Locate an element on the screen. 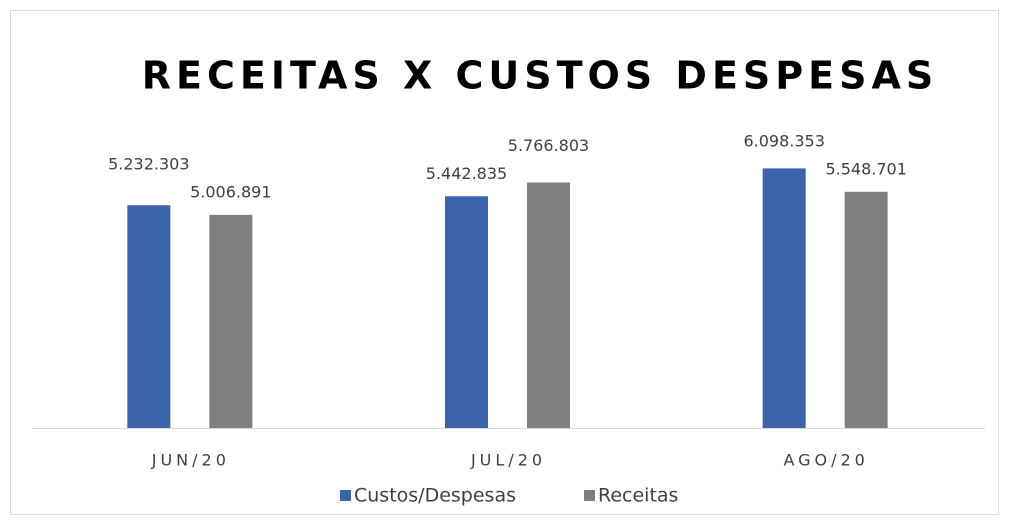 The width and height of the screenshot is (1009, 527). chart-title: RECEITAS X CUSTOS DESPESAS is located at coordinates (540, 76).